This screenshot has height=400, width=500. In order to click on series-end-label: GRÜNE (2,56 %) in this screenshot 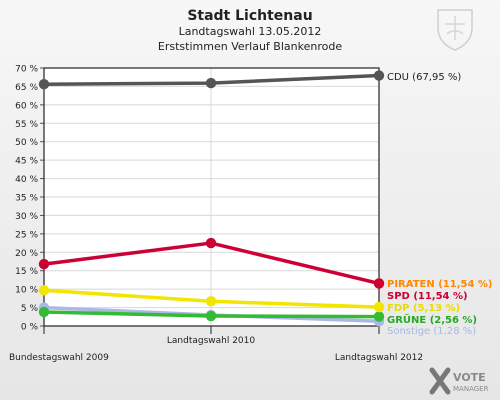, I will do `click(432, 319)`.